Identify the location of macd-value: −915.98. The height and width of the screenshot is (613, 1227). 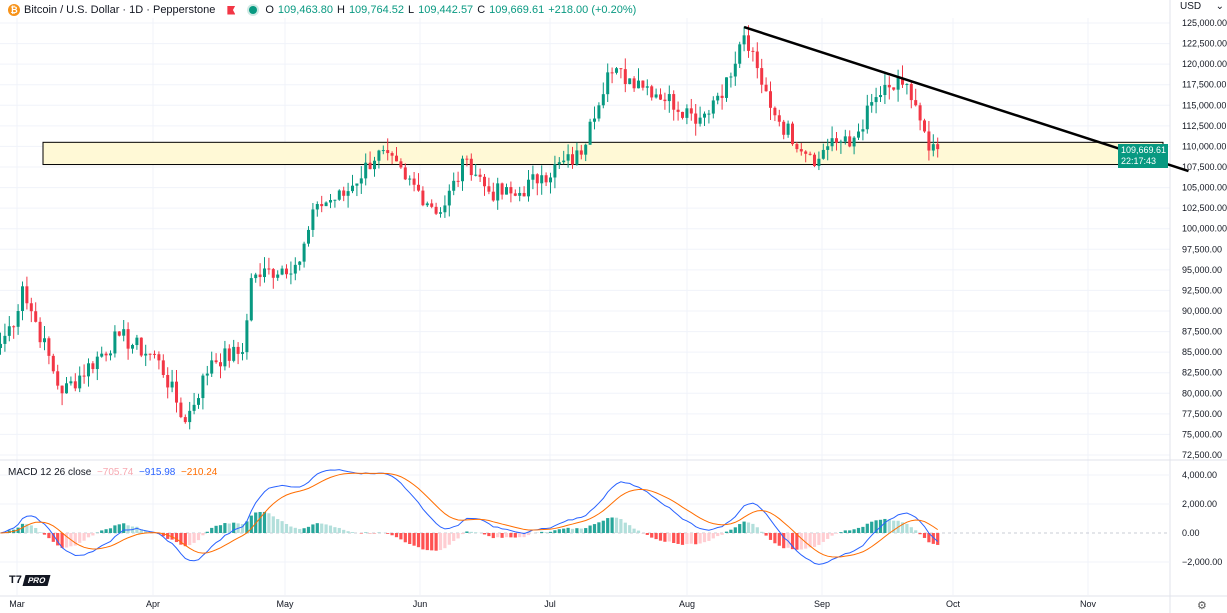
(157, 472).